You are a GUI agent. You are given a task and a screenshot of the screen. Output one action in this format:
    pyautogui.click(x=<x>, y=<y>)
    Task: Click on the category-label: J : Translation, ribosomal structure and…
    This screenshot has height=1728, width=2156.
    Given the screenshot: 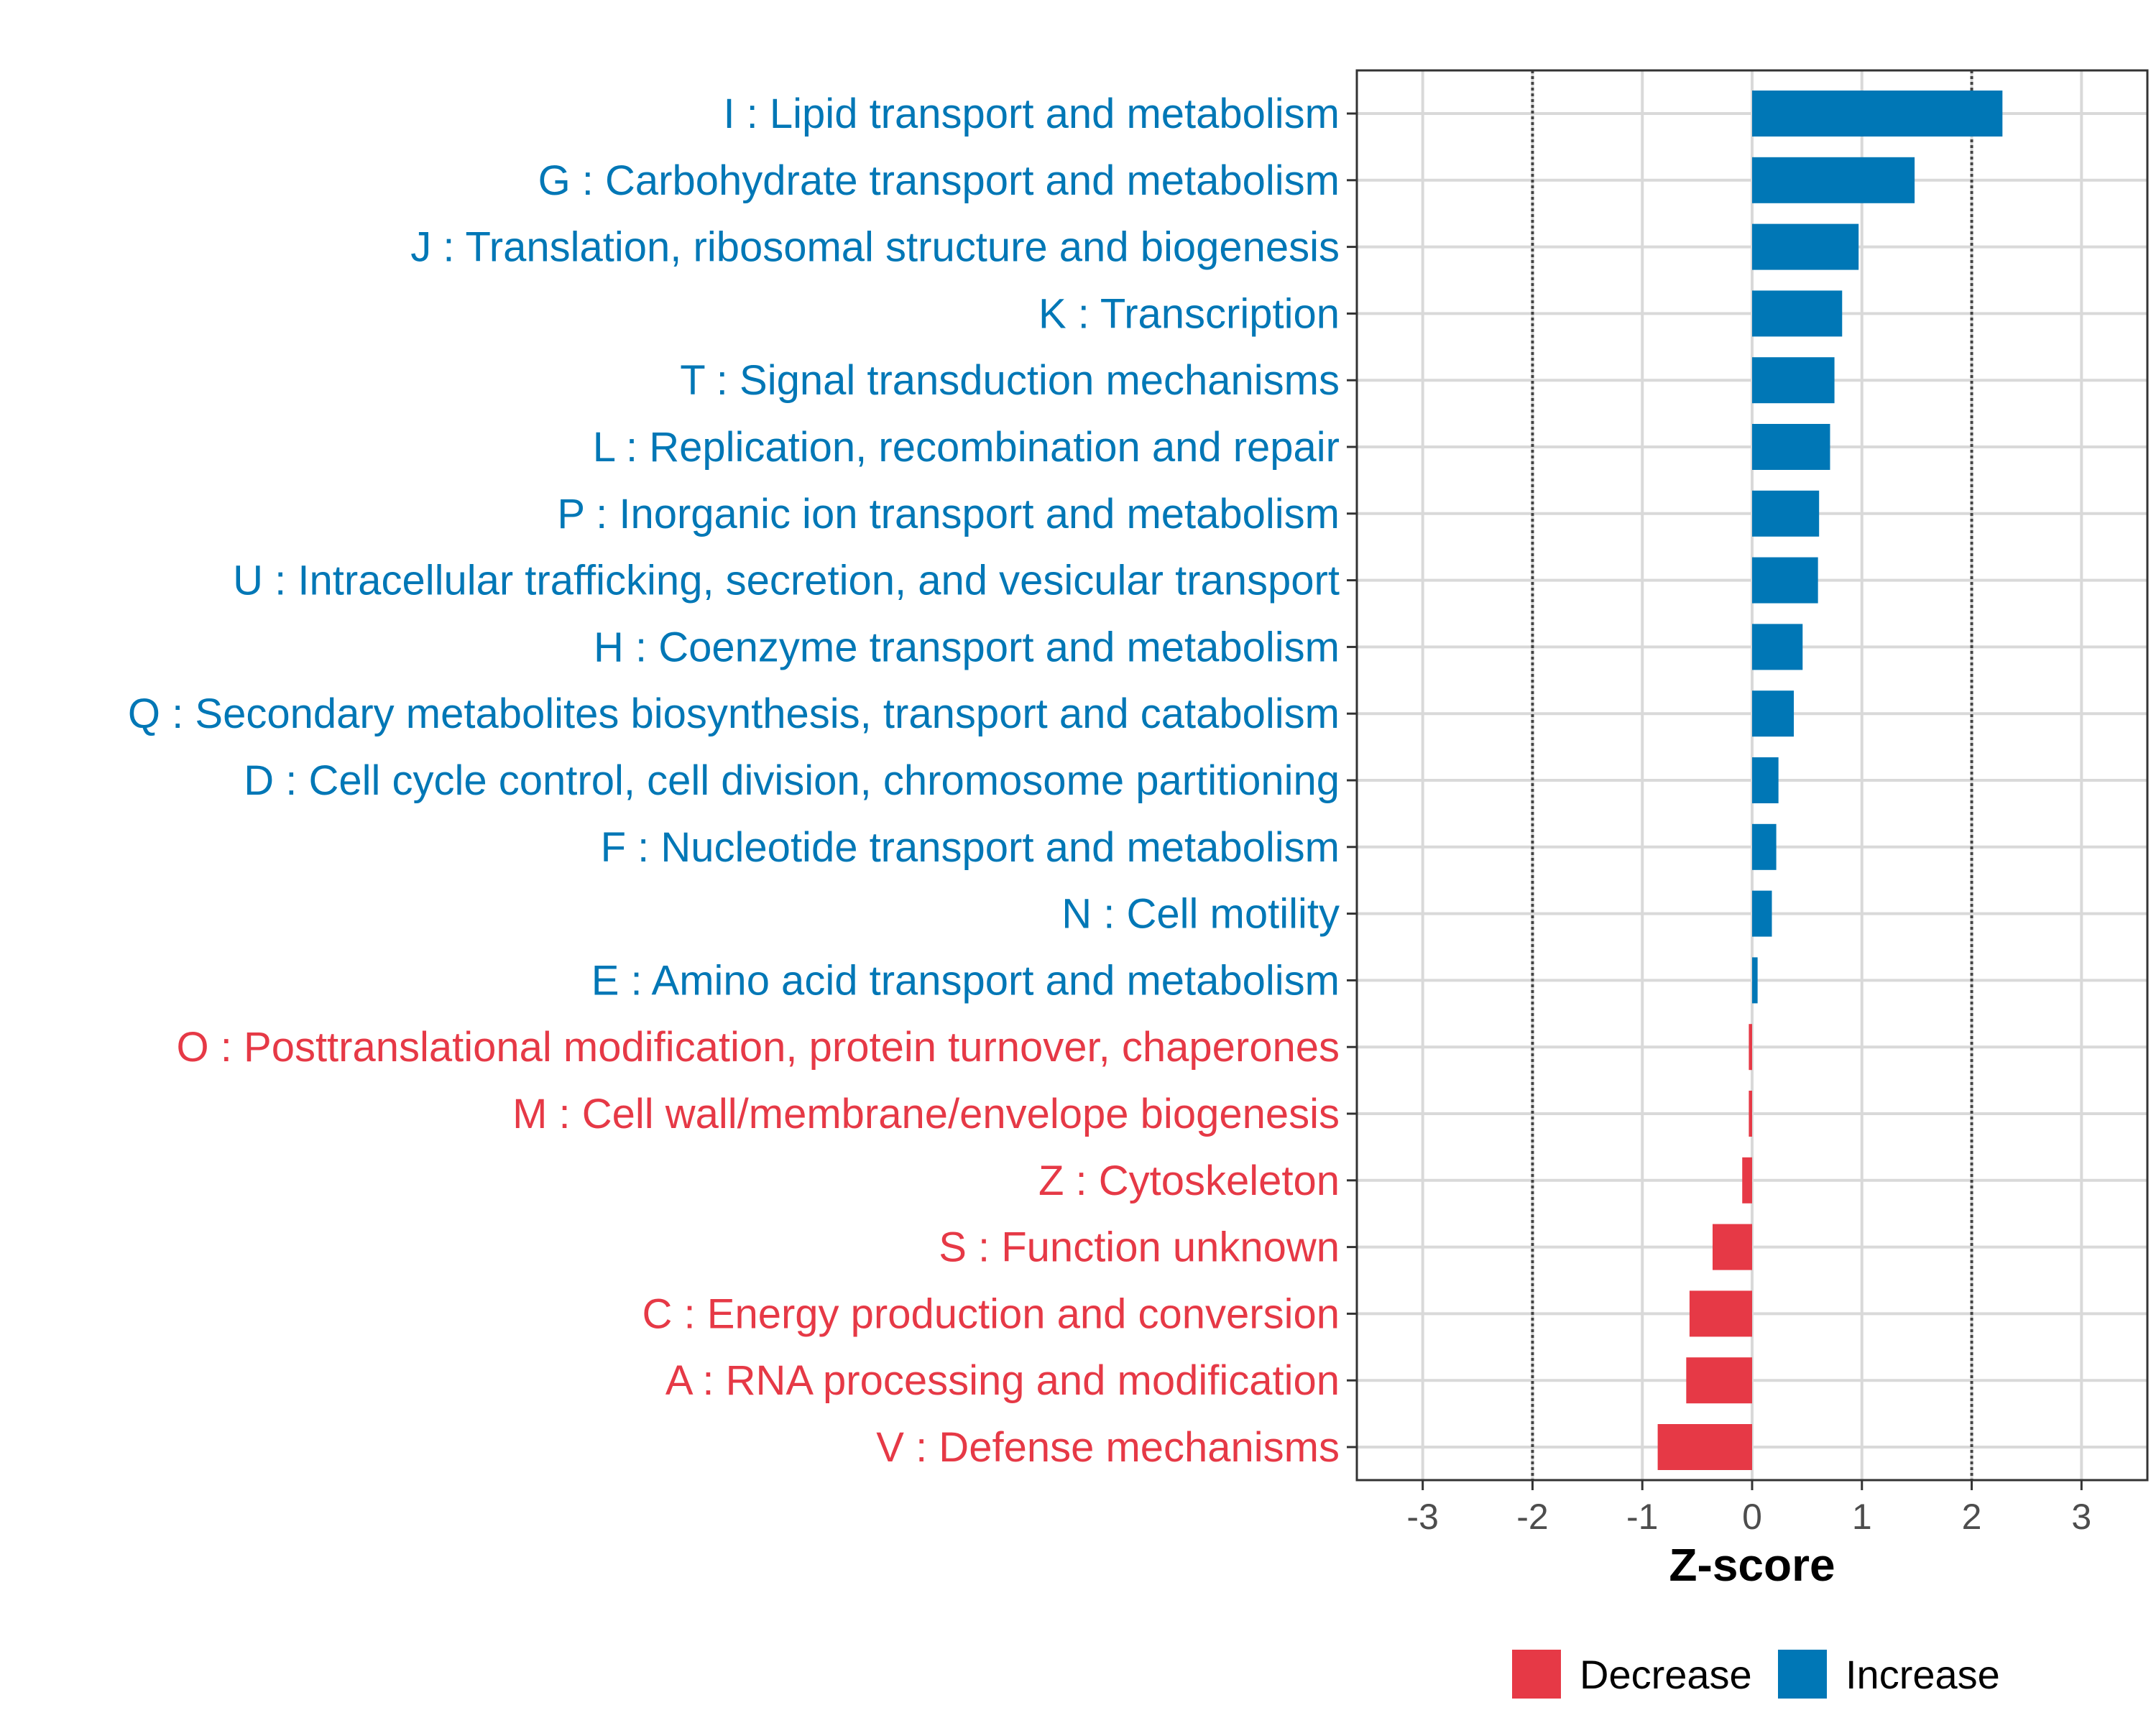 What is the action you would take?
    pyautogui.click(x=875, y=247)
    